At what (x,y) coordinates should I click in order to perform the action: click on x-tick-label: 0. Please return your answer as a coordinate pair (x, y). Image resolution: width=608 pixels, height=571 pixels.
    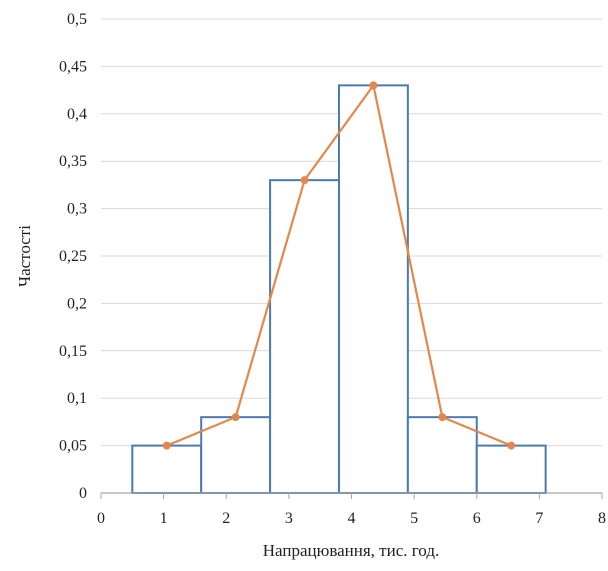
    Looking at the image, I should click on (101, 518).